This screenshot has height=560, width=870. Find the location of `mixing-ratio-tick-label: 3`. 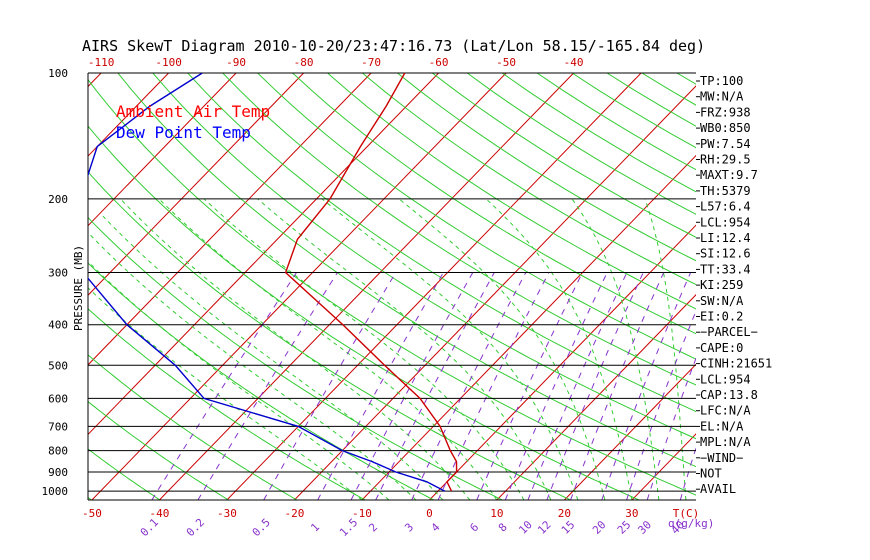

mixing-ratio-tick-label: 3 is located at coordinates (409, 528).